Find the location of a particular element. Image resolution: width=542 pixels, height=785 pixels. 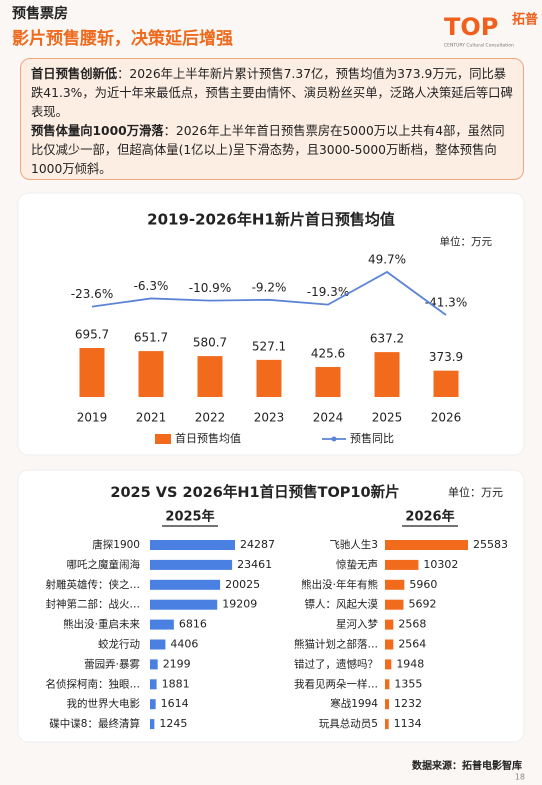

lead: 预售体量向1000万滑落 is located at coordinates (97, 131).